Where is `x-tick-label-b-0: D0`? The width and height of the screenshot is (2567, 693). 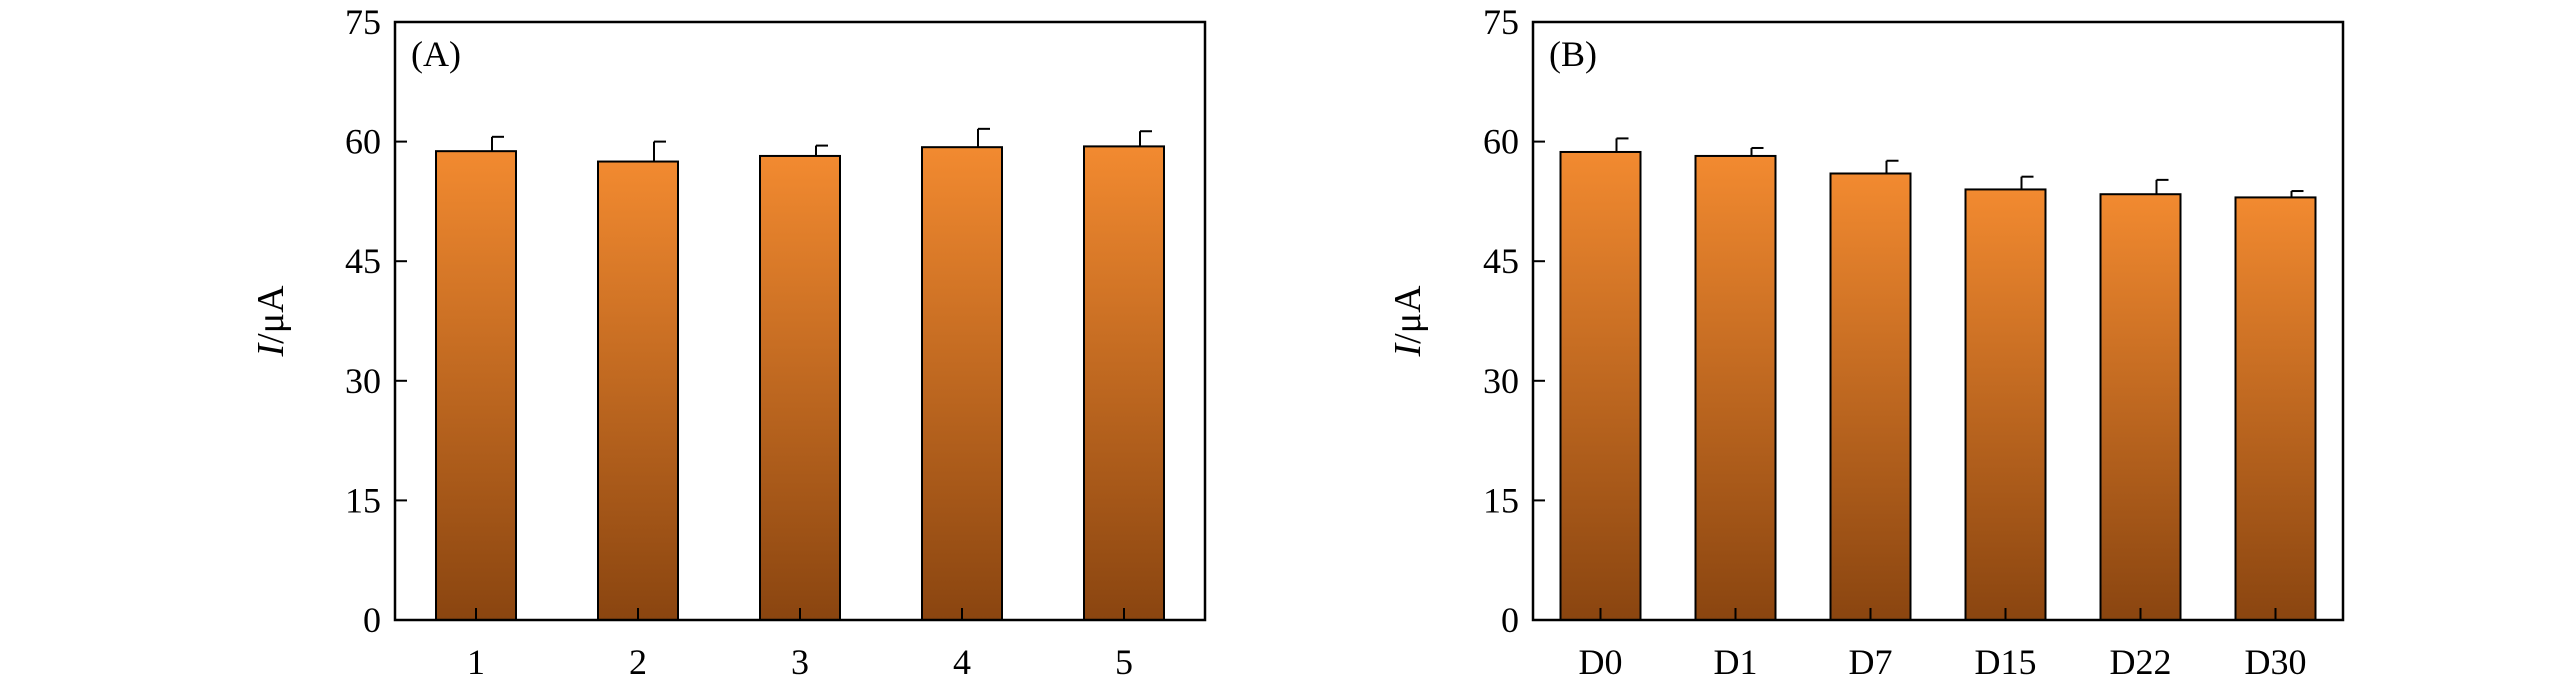
x-tick-label-b-0: D0 is located at coordinates (1601, 662).